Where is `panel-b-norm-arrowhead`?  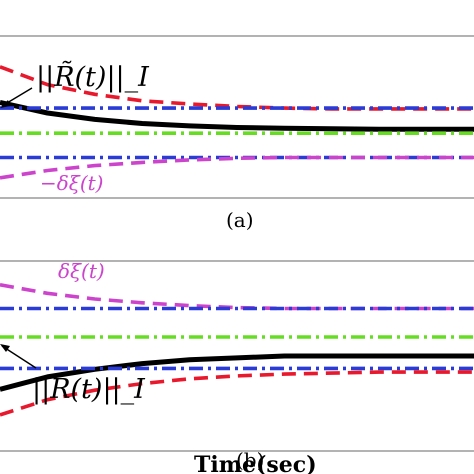 panel-b-norm-arrowhead is located at coordinates (5, 348).